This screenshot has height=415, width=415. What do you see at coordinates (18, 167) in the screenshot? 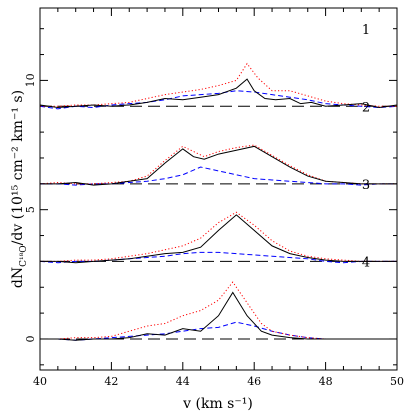
I see `y-axis-label-rest: /dv (10¹⁵ cm⁻² km⁻¹ s)` at bounding box center [18, 167].